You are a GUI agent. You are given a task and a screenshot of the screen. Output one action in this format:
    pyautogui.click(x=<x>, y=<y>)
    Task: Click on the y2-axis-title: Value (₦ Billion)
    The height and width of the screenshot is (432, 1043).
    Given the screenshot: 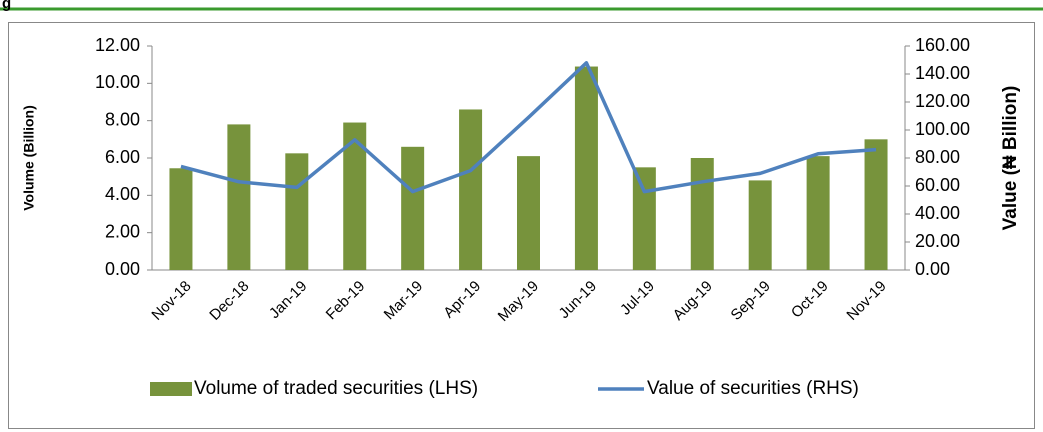 What is the action you would take?
    pyautogui.click(x=1010, y=158)
    